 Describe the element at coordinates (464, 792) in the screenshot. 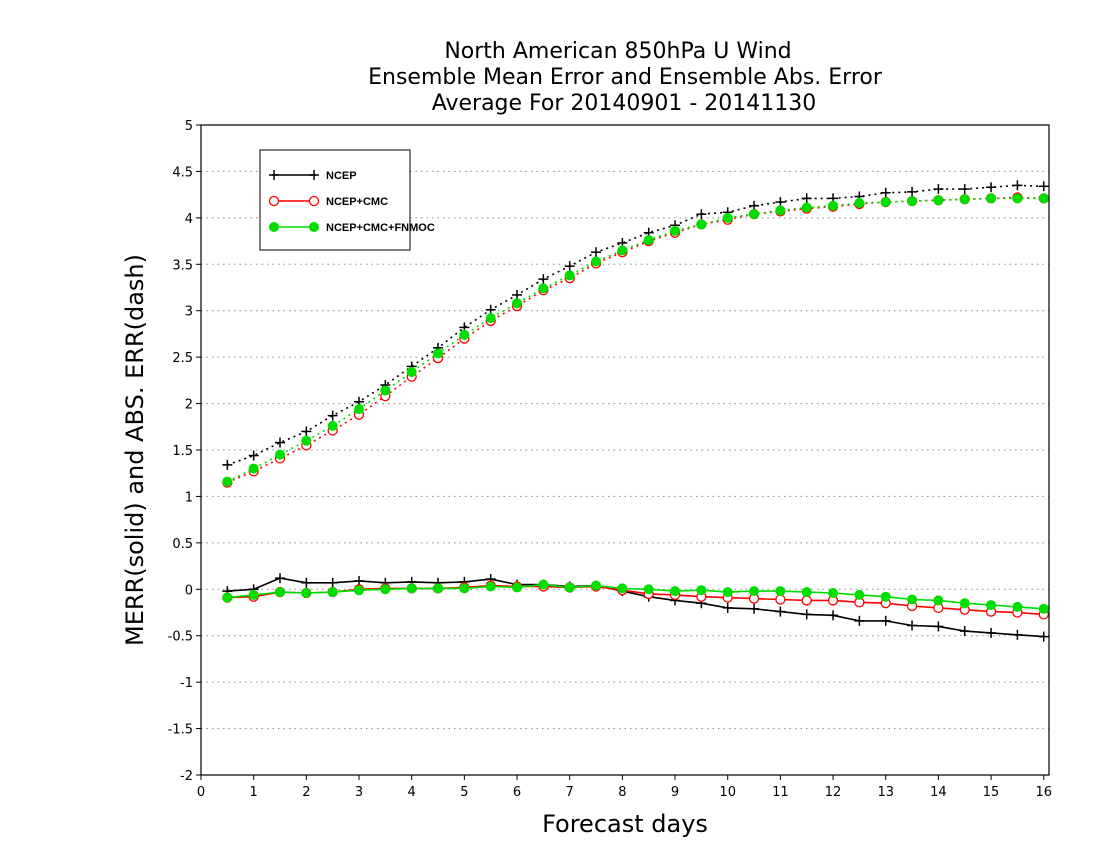

I see `x-tick-label: 5` at that location.